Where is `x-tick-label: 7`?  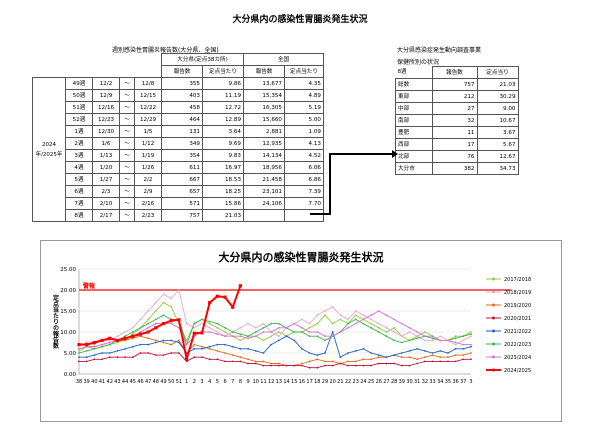 x-tick-label: 7 is located at coordinates (232, 382).